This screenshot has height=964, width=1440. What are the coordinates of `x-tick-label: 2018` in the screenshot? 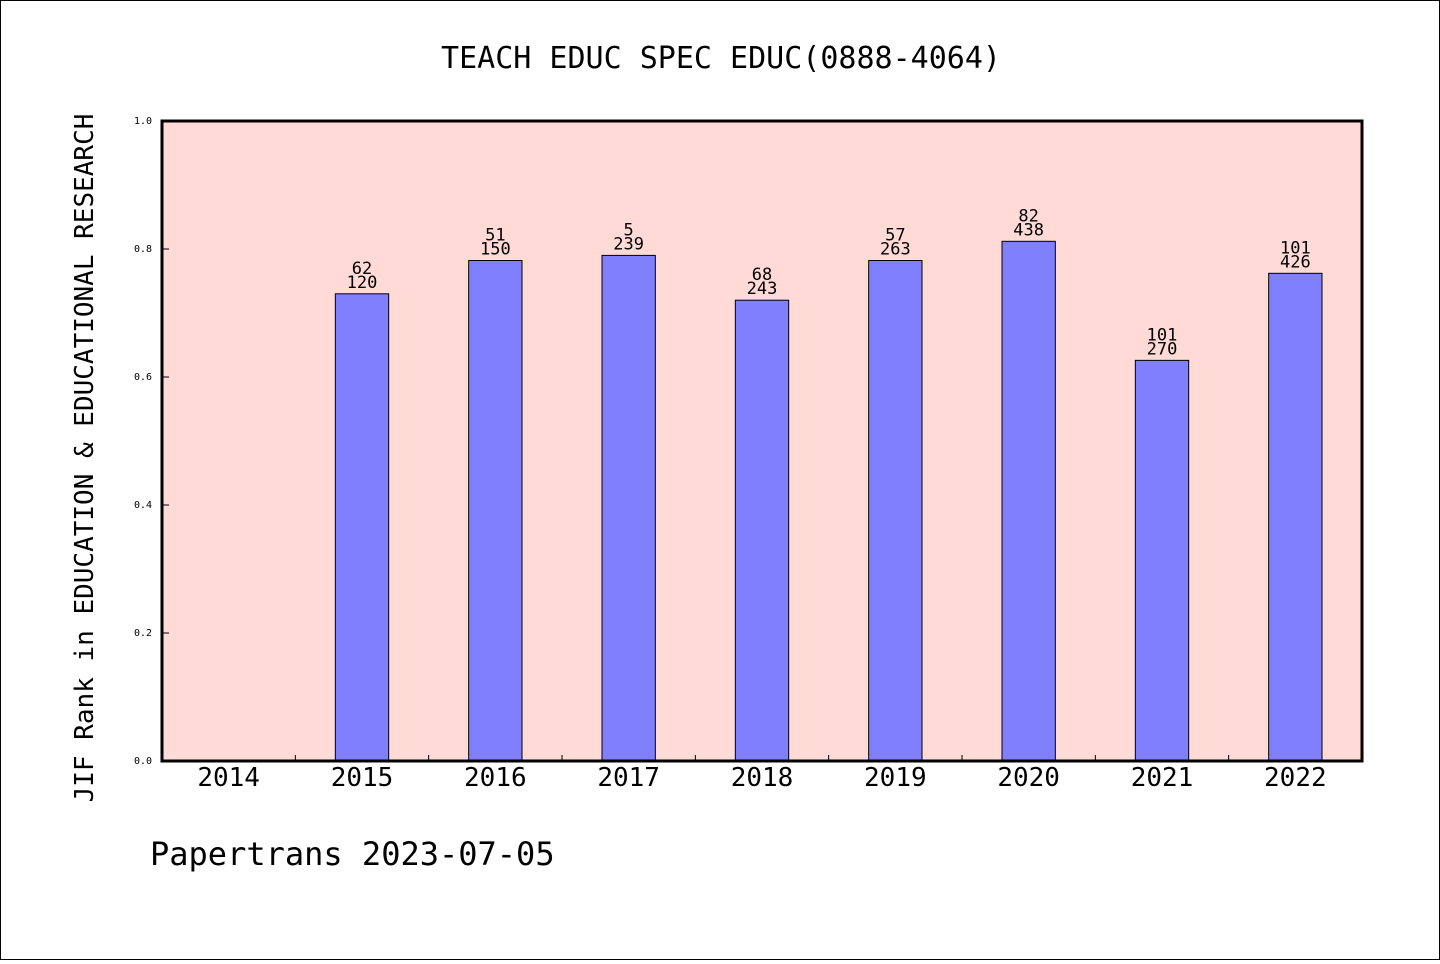 It's located at (762, 778).